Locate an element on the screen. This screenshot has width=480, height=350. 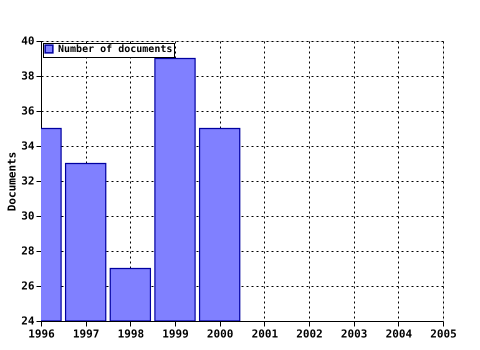
x-tick-label: 2003 is located at coordinates (354, 334).